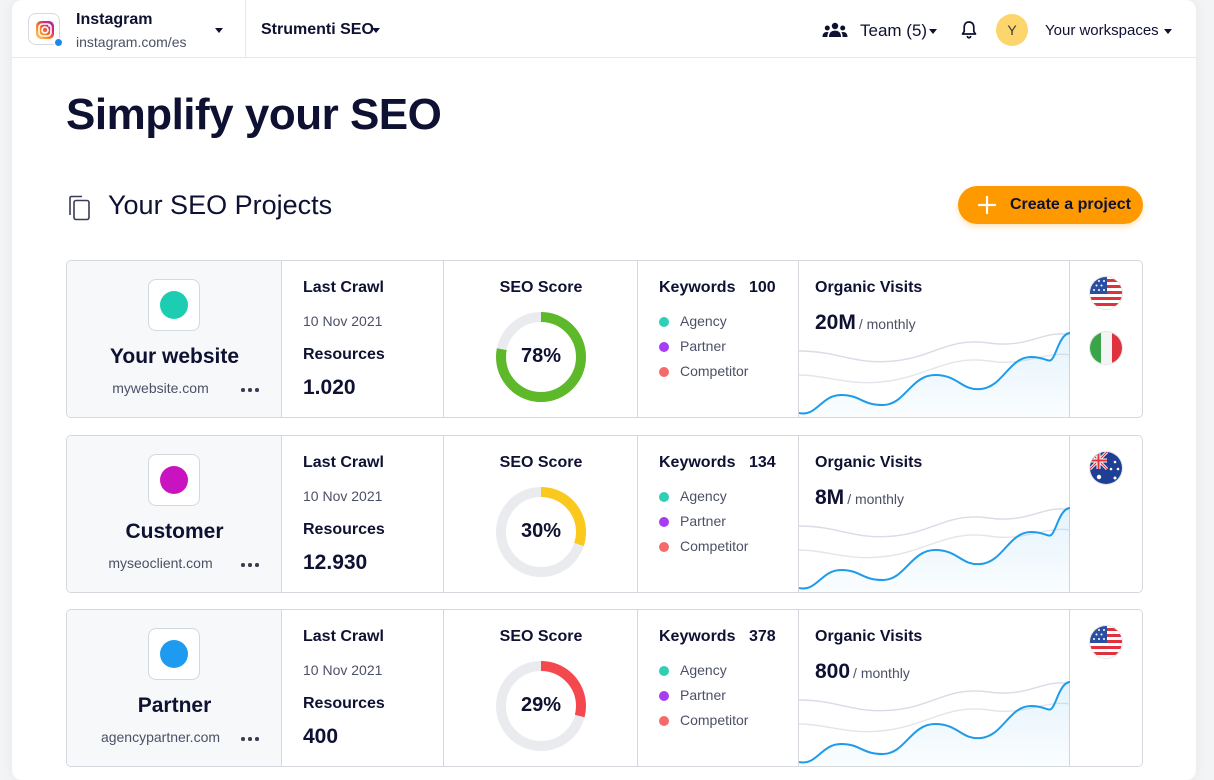 The height and width of the screenshot is (780, 1214). What do you see at coordinates (363, 339) in the screenshot?
I see `crawl-cell: Last Crawl 10 Nov 2021 Resources 1.020` at bounding box center [363, 339].